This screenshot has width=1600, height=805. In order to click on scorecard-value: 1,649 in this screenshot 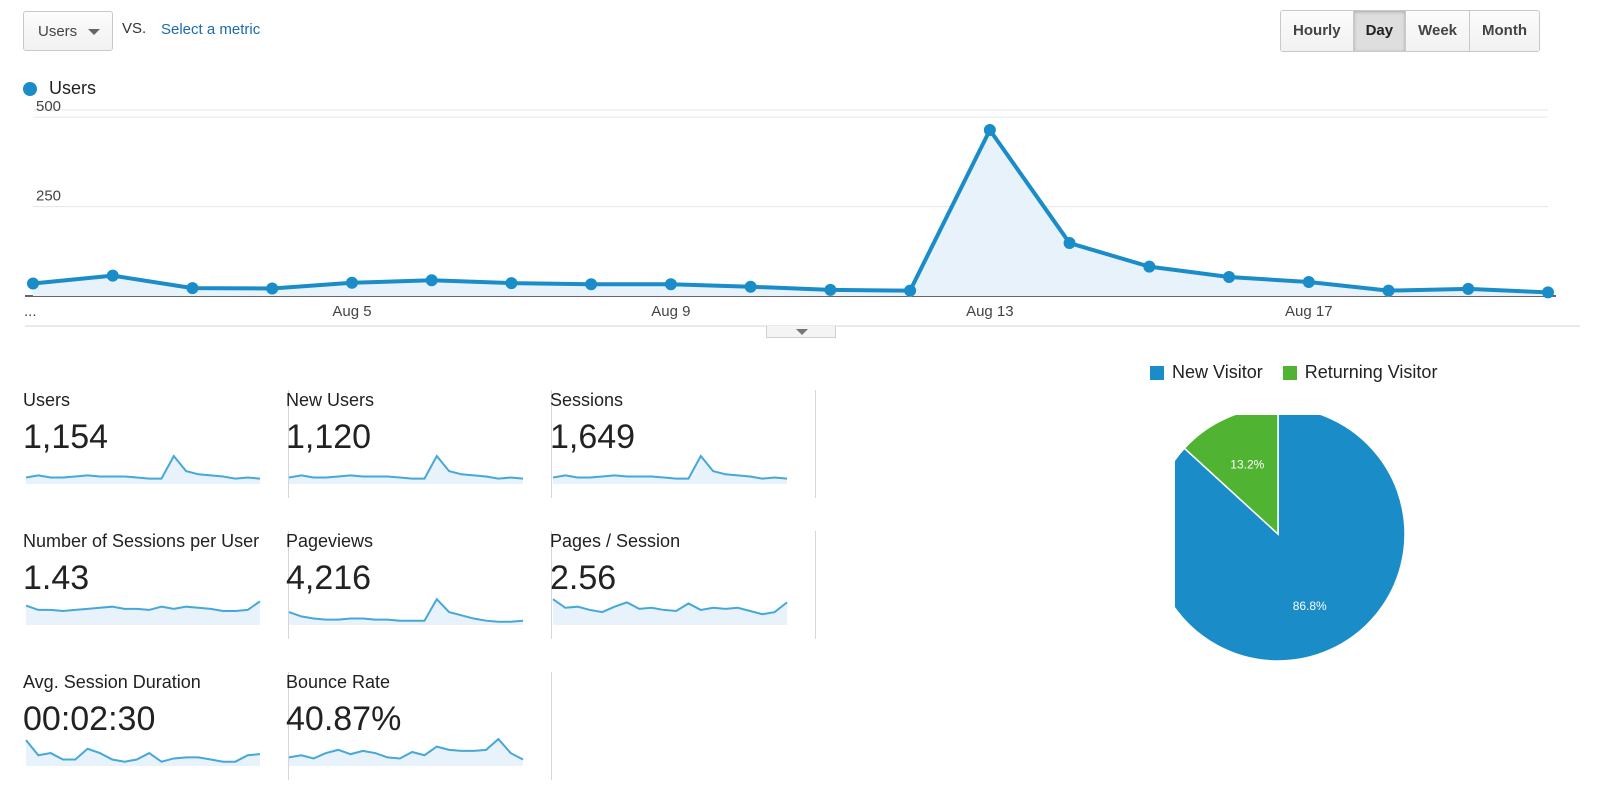, I will do `click(593, 437)`.